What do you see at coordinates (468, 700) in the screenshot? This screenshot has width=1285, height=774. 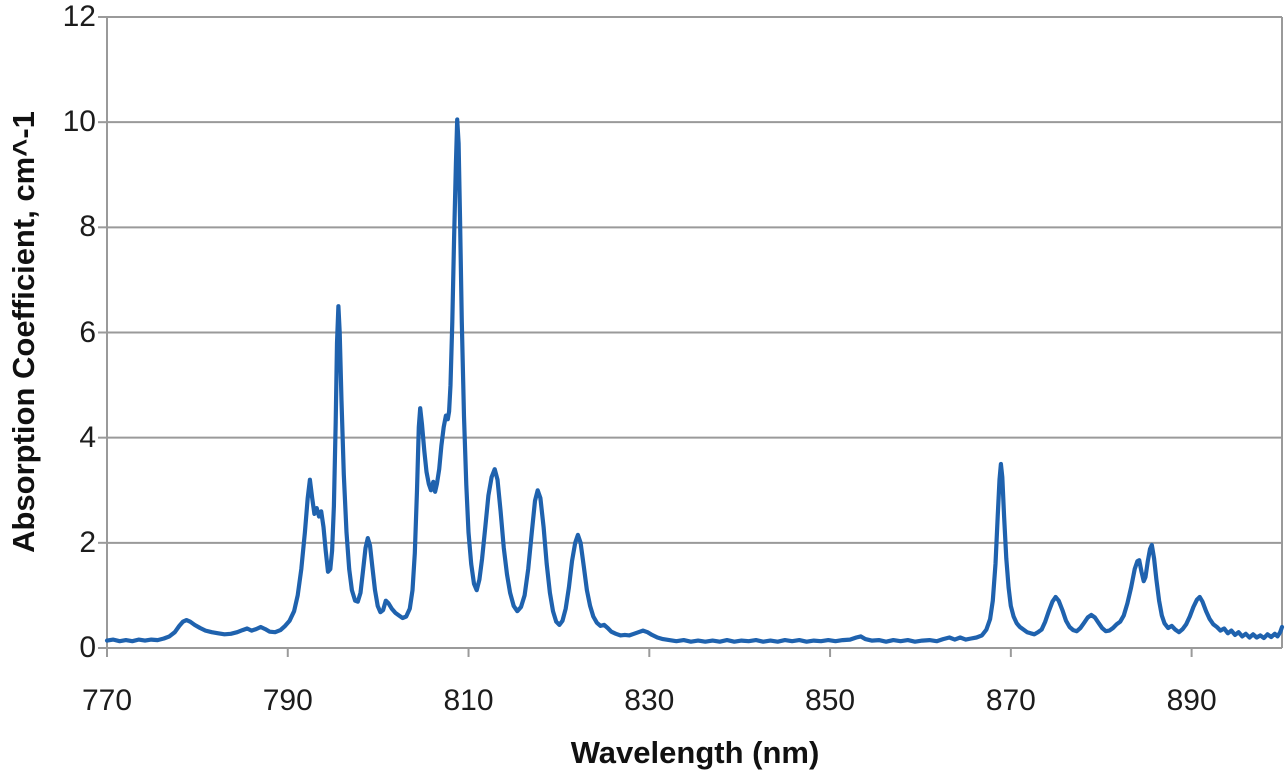 I see `x-tick-label: 810` at bounding box center [468, 700].